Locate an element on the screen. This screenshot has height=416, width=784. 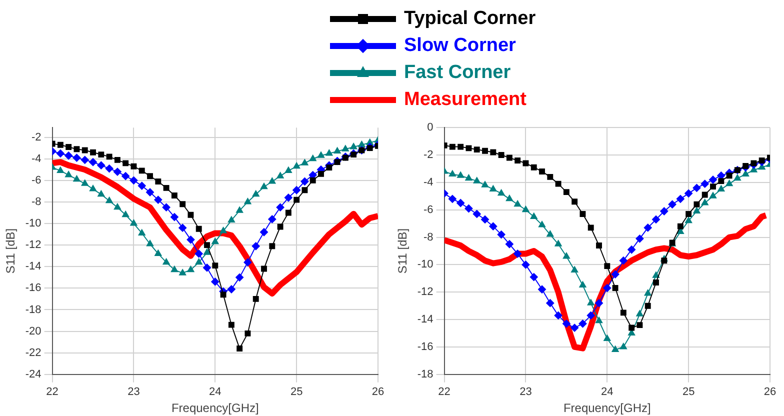
legend-label: Measurement is located at coordinates (465, 99).